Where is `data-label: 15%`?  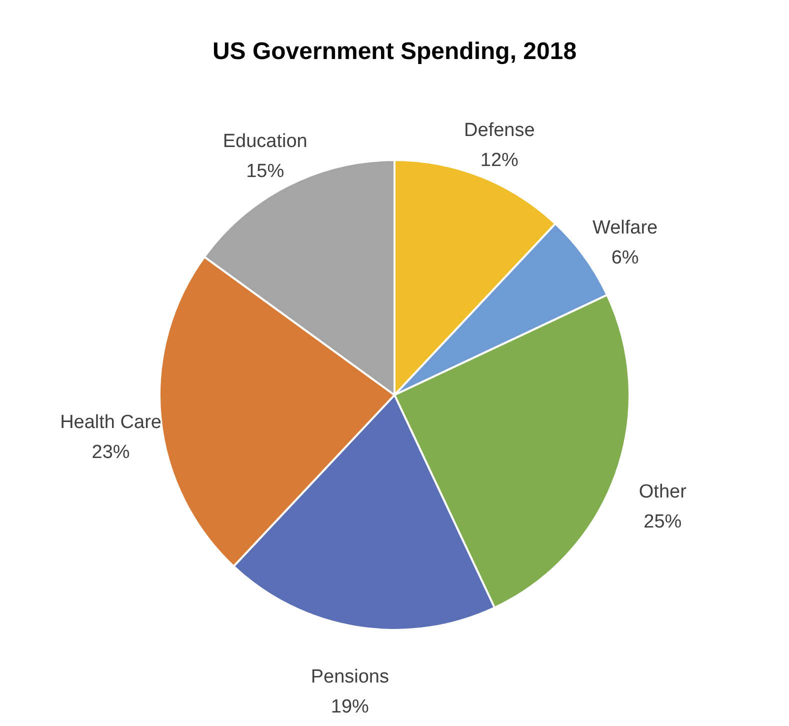
data-label: 15% is located at coordinates (265, 171).